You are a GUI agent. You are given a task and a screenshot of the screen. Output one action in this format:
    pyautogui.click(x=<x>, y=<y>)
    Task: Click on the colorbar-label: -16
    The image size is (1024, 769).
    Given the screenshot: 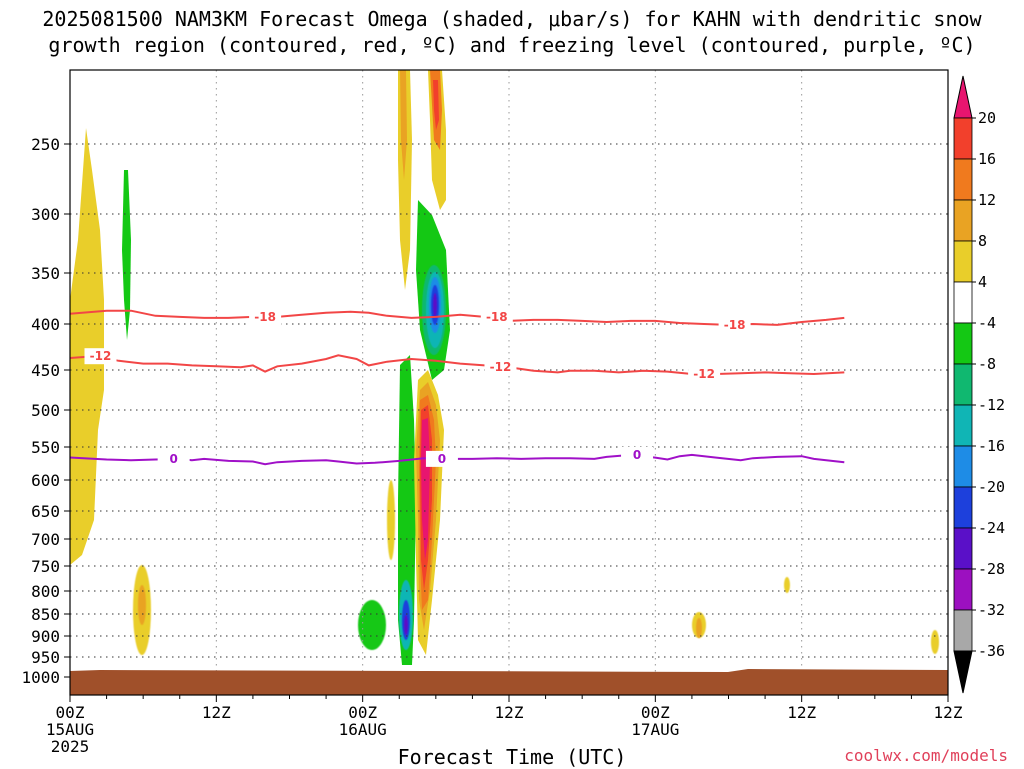 What is the action you would take?
    pyautogui.click(x=991, y=446)
    